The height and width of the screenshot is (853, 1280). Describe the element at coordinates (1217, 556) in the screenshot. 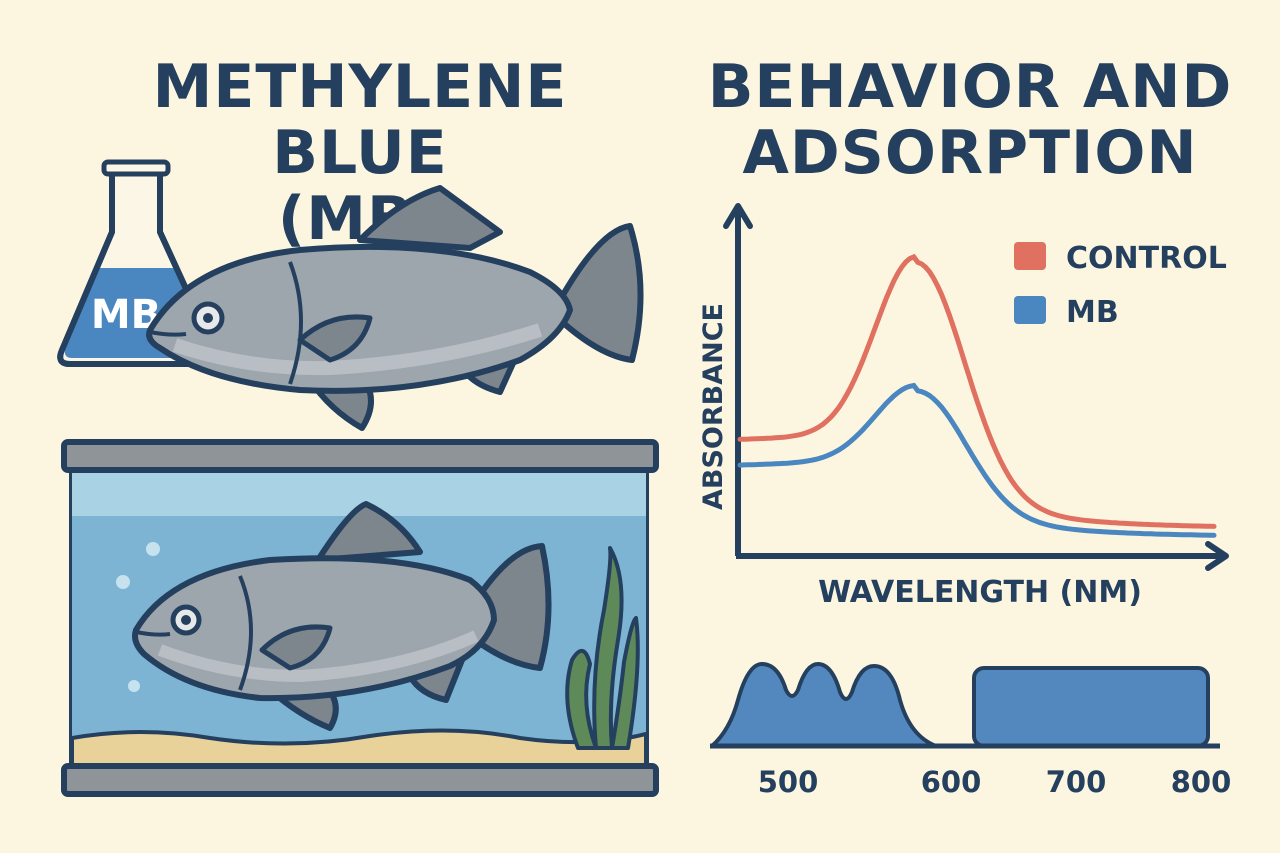

I see `x-axis-arrow` at that location.